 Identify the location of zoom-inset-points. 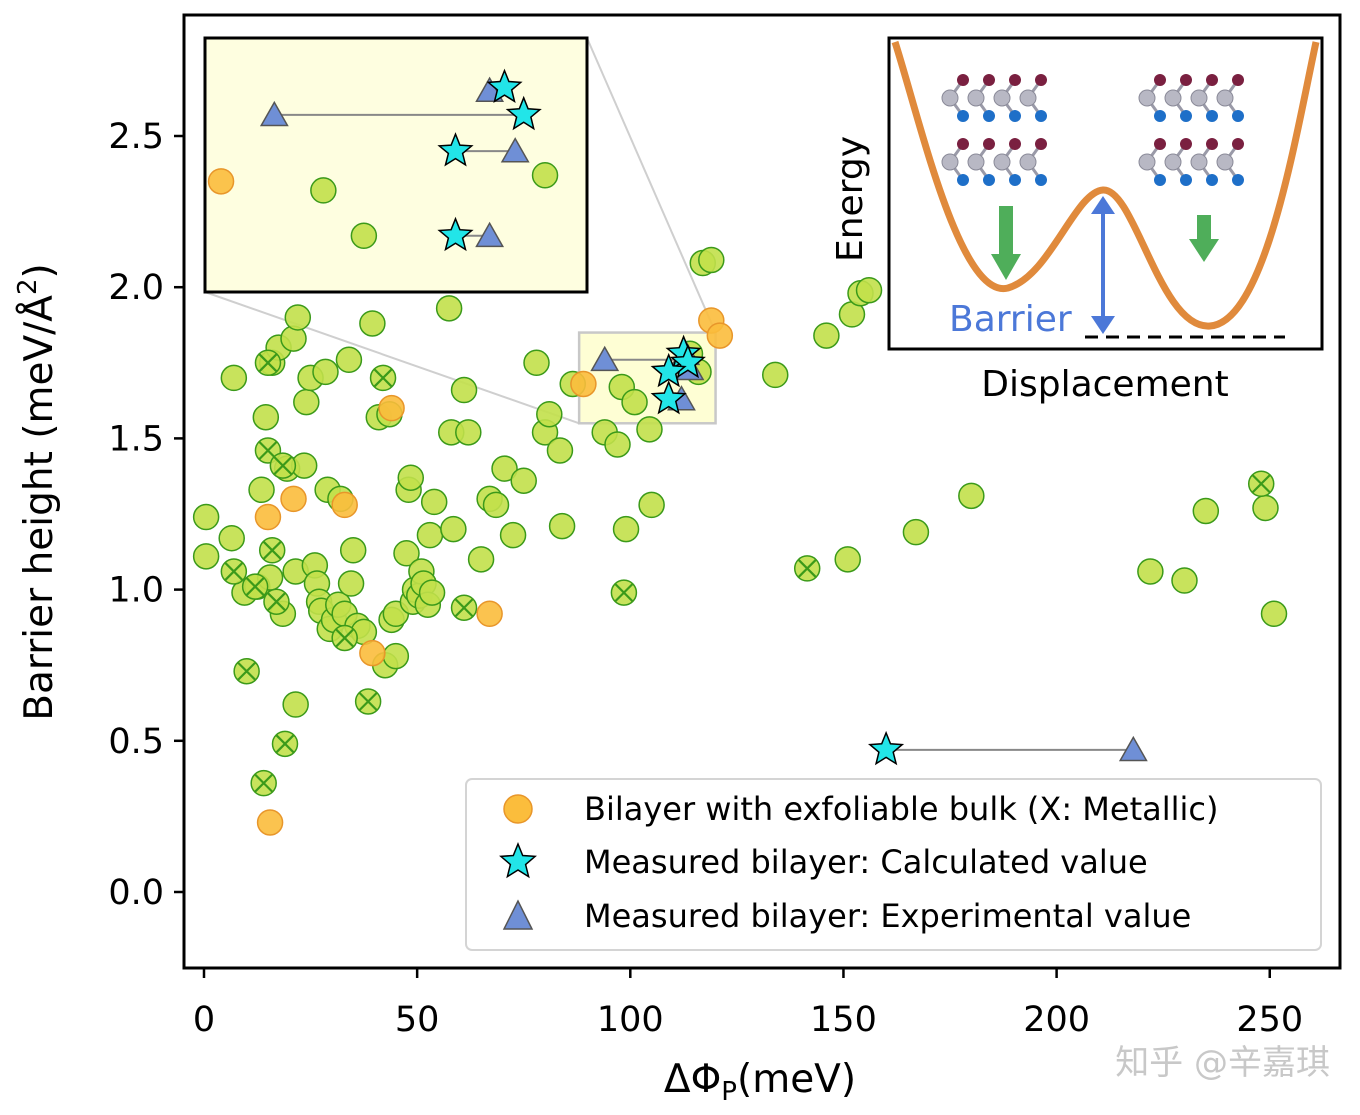
(383, 160).